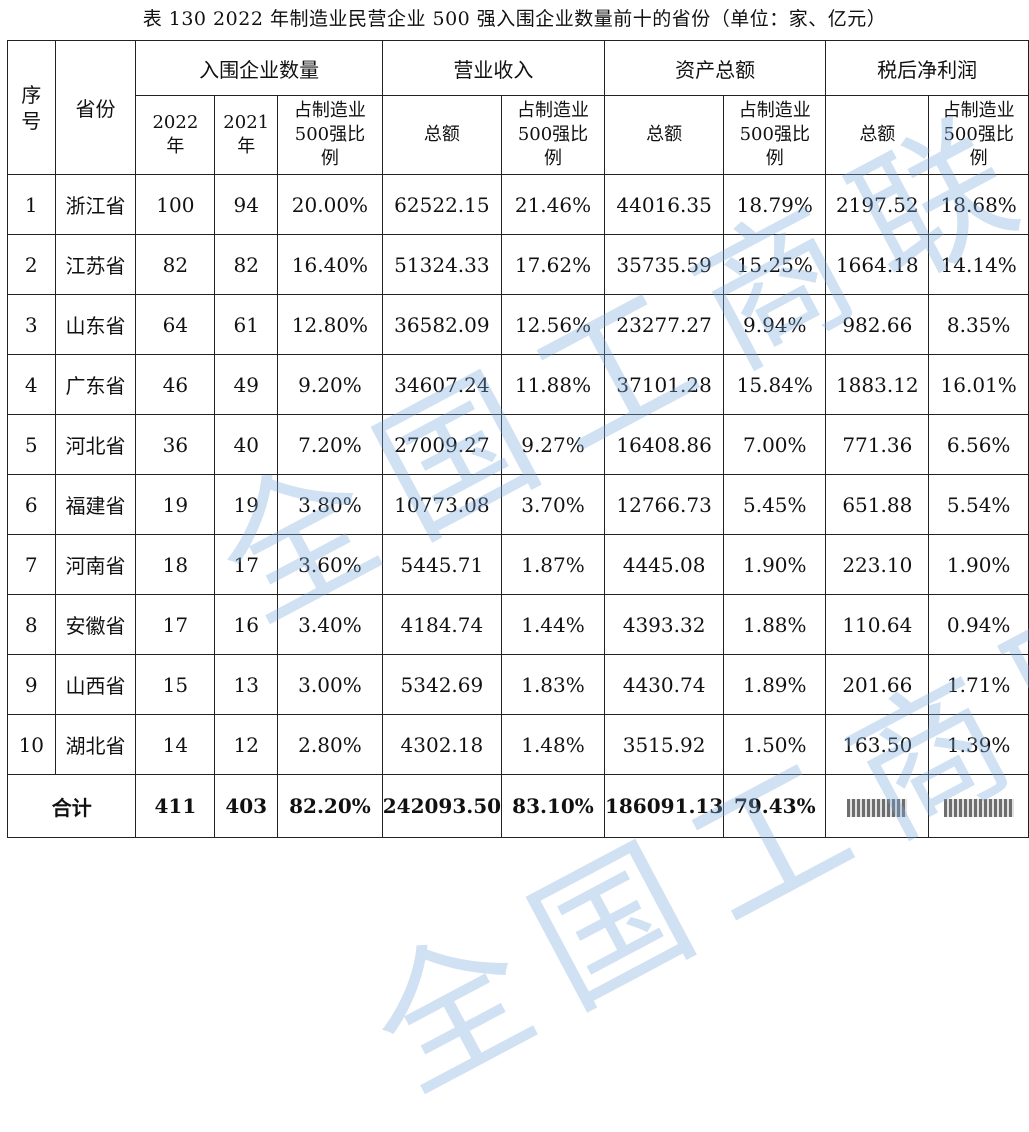 This screenshot has height=1132, width=1029. I want to click on cell-c22: 36, so click(175, 444).